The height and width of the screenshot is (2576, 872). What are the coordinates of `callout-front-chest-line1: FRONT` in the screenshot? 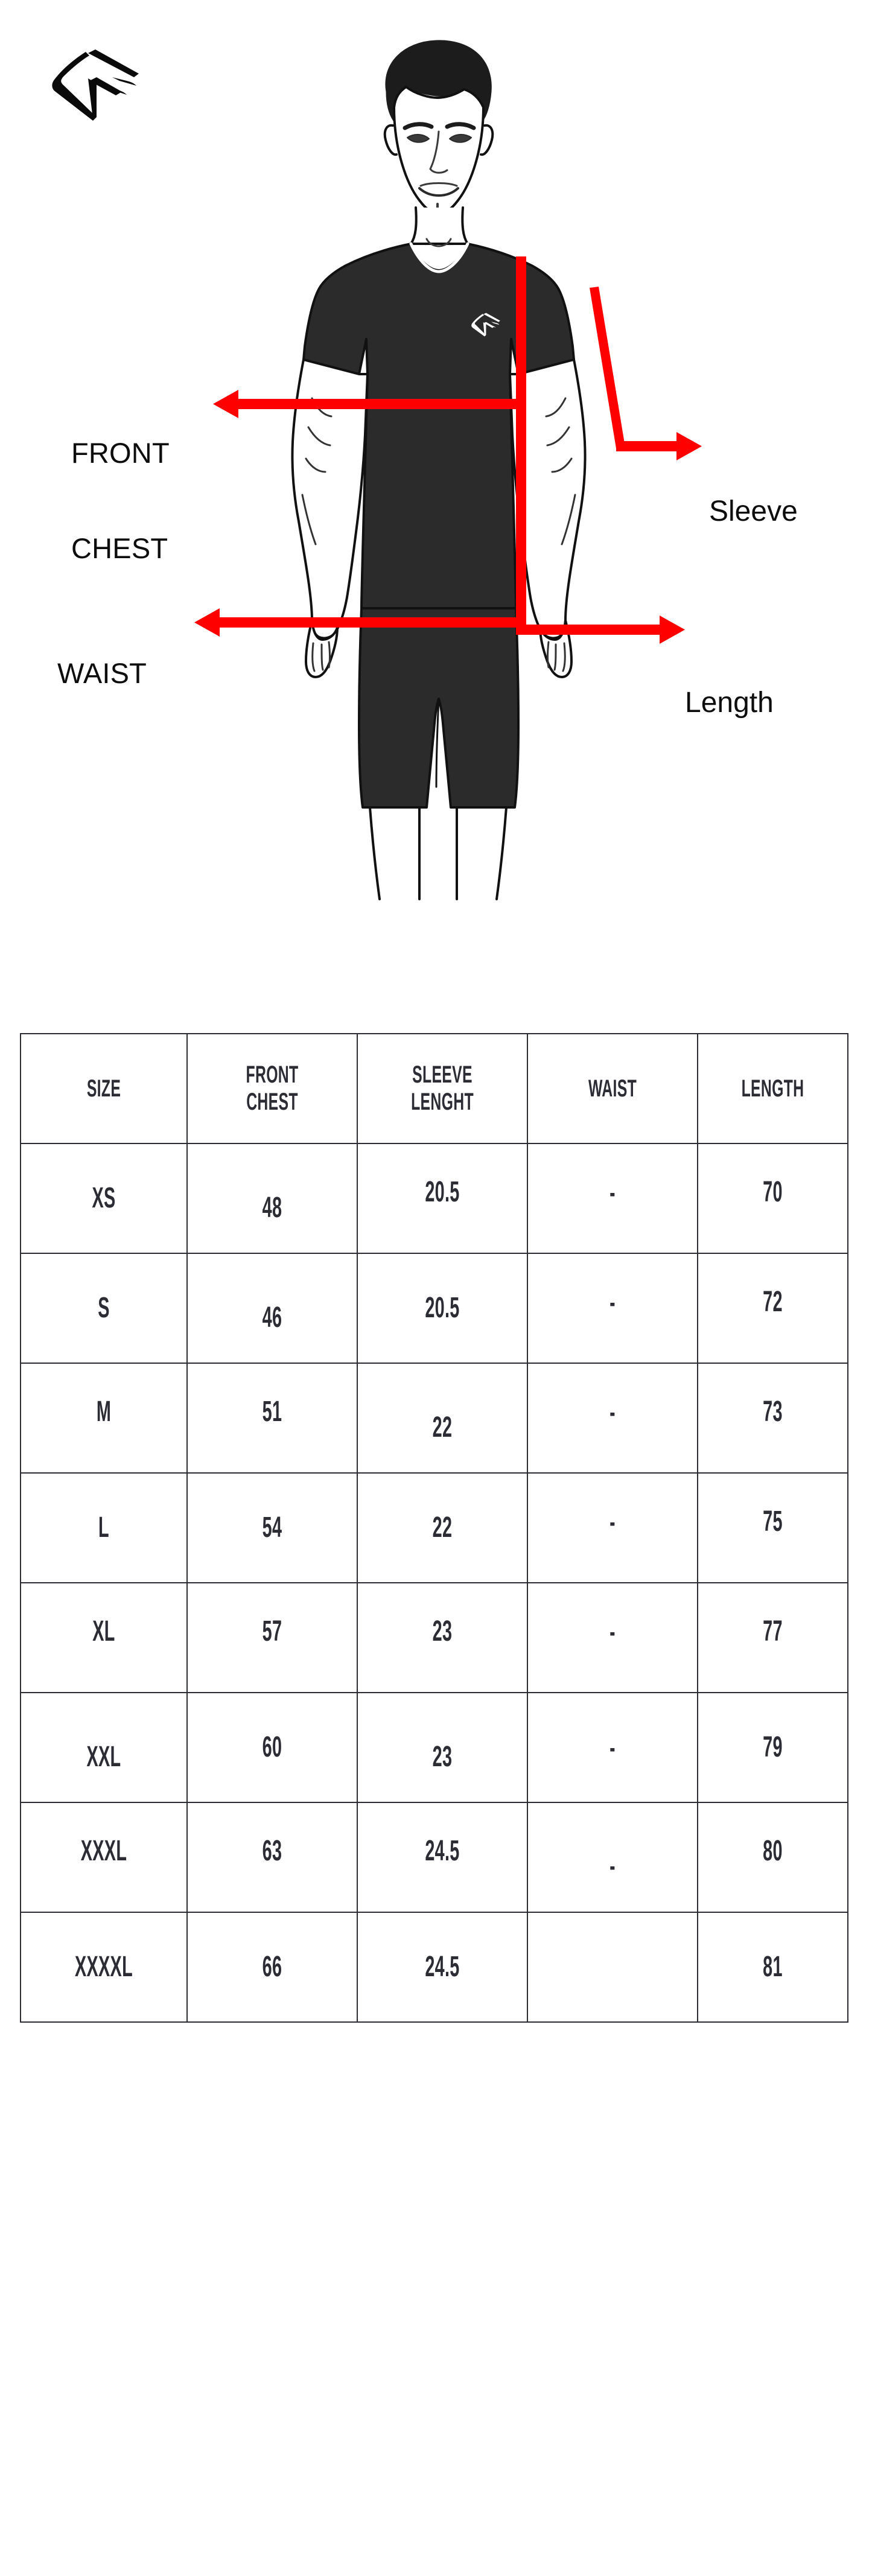 It's located at (120, 453).